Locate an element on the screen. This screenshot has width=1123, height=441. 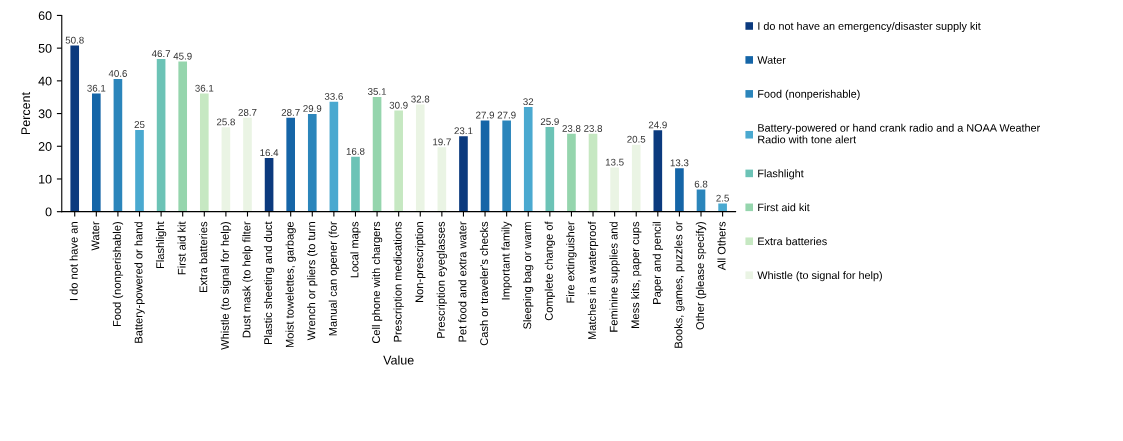
x-tick-label: Moist towelettes, garbage is located at coordinates (290, 284).